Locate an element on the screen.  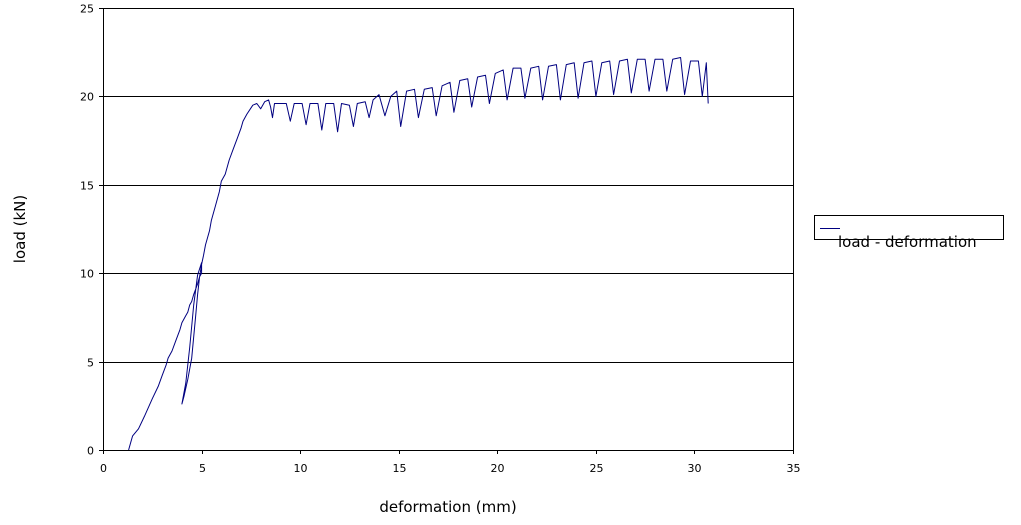
legend: load - deformation is located at coordinates (909, 233).